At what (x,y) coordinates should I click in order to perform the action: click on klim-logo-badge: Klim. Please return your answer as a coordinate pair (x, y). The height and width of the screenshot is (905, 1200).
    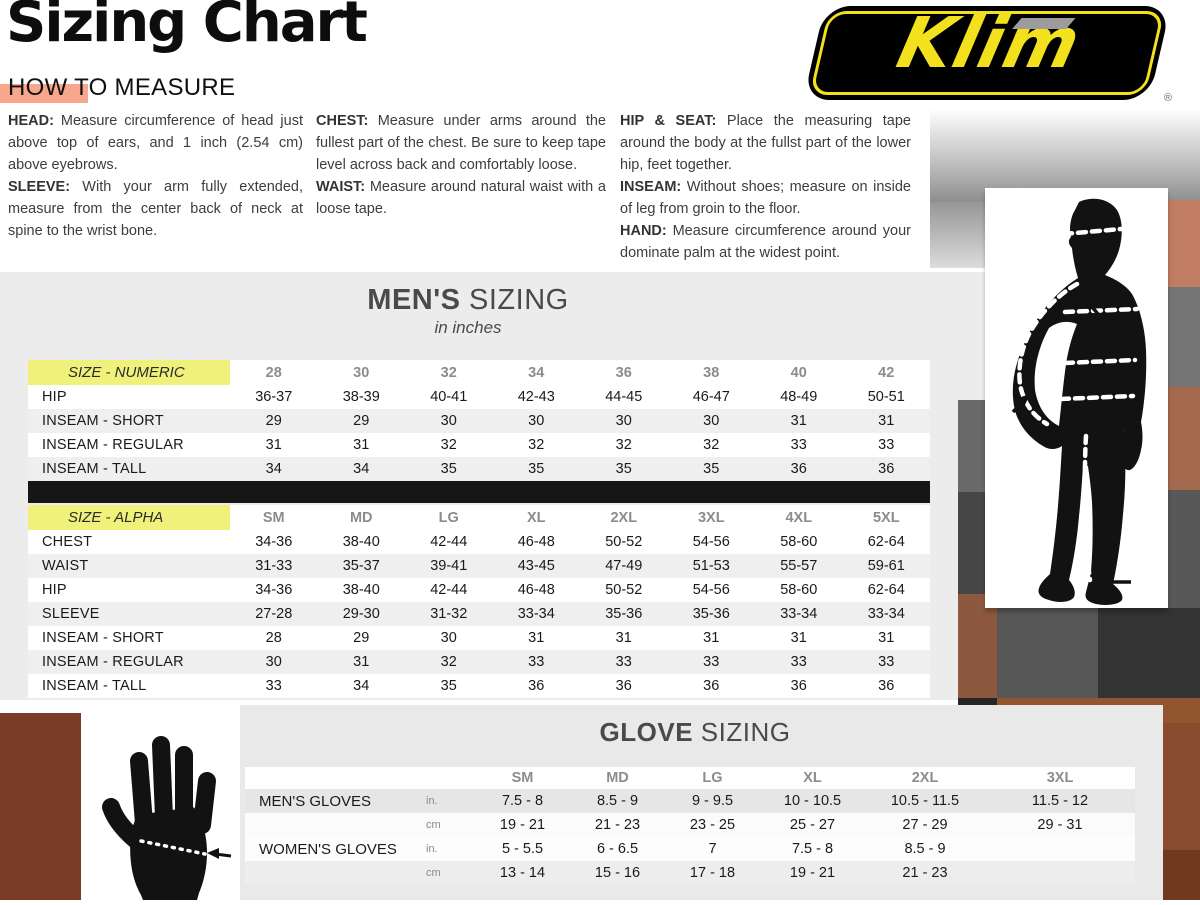
    Looking at the image, I should click on (987, 51).